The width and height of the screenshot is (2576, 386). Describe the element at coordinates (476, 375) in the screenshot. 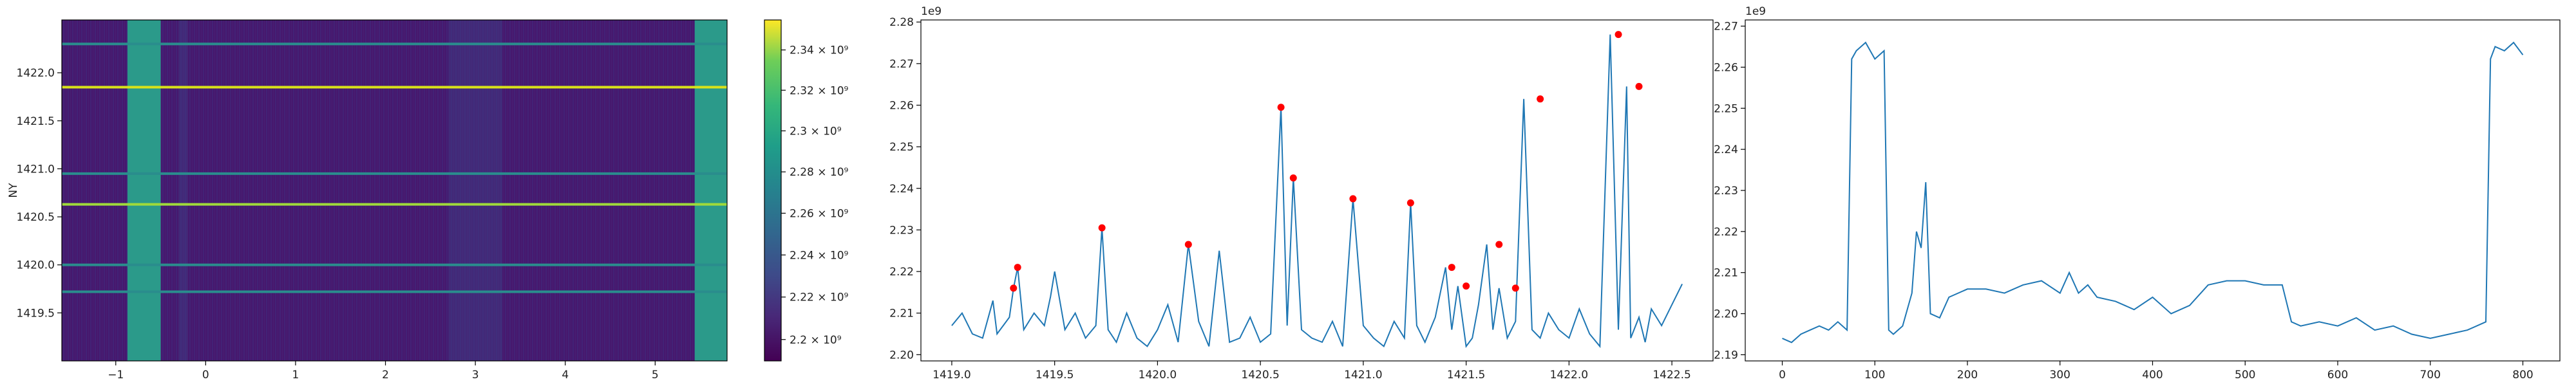

I see `heatmap-x-tick-label: 3` at that location.